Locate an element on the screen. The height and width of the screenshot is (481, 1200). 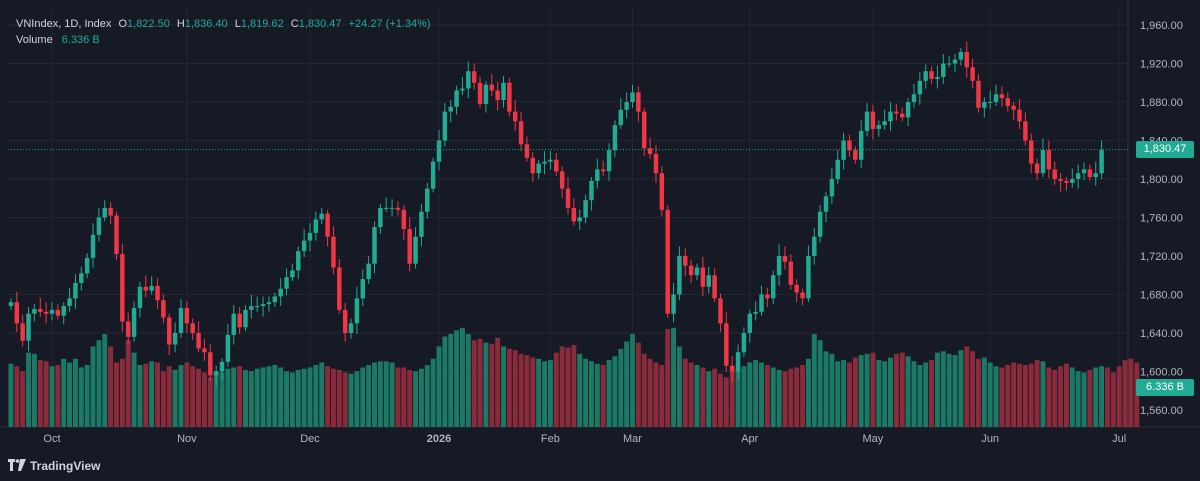
x-tick-label: Mar is located at coordinates (632, 439).